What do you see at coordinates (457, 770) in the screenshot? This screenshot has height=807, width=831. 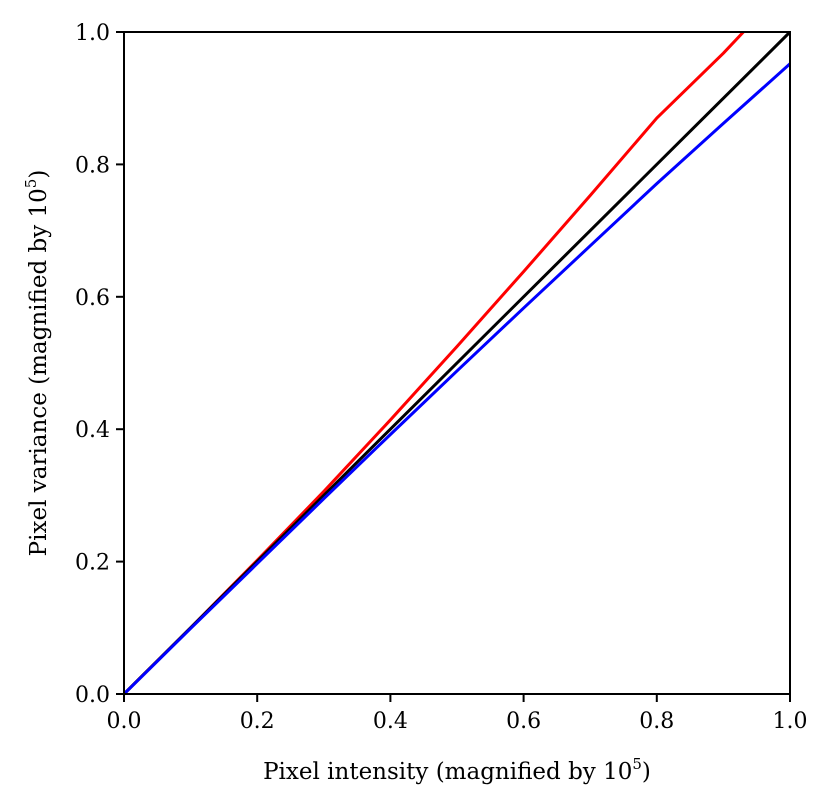 I see `x-axis-label: Pixel intensity (magnified by 105)` at bounding box center [457, 770].